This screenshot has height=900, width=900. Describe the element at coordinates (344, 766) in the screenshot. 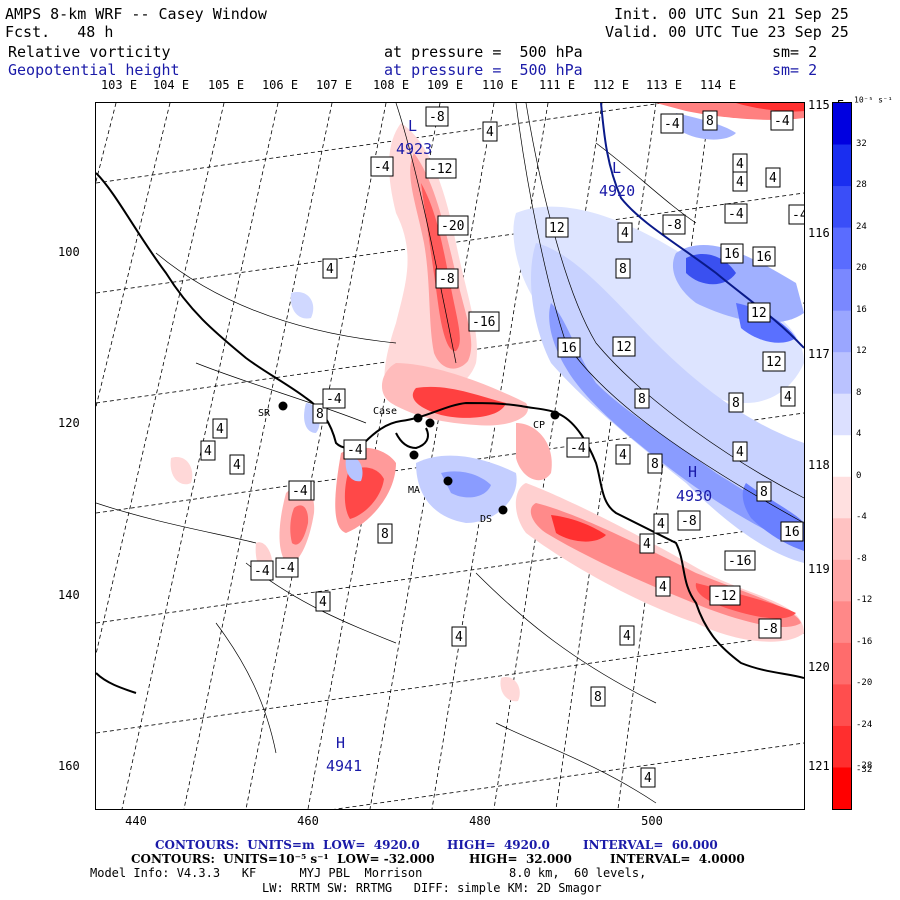

I see `svg-text: 4941` at that location.